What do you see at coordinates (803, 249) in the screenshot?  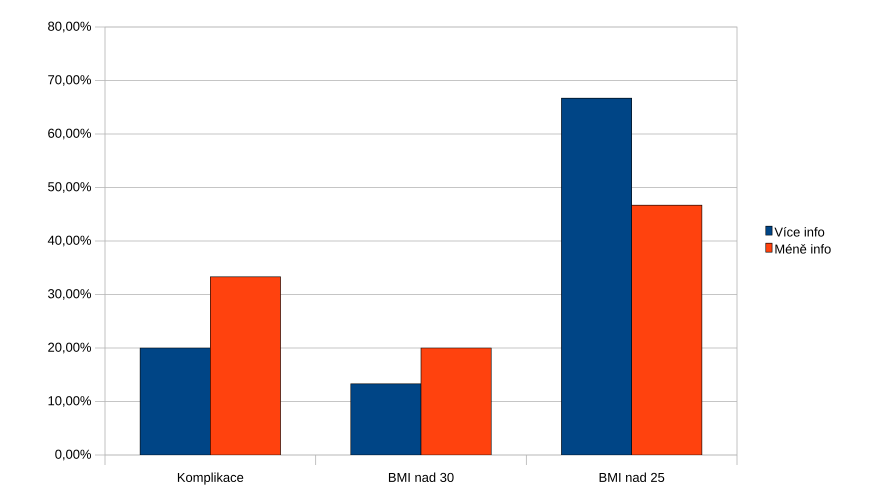 I see `legend-label: Méně info` at bounding box center [803, 249].